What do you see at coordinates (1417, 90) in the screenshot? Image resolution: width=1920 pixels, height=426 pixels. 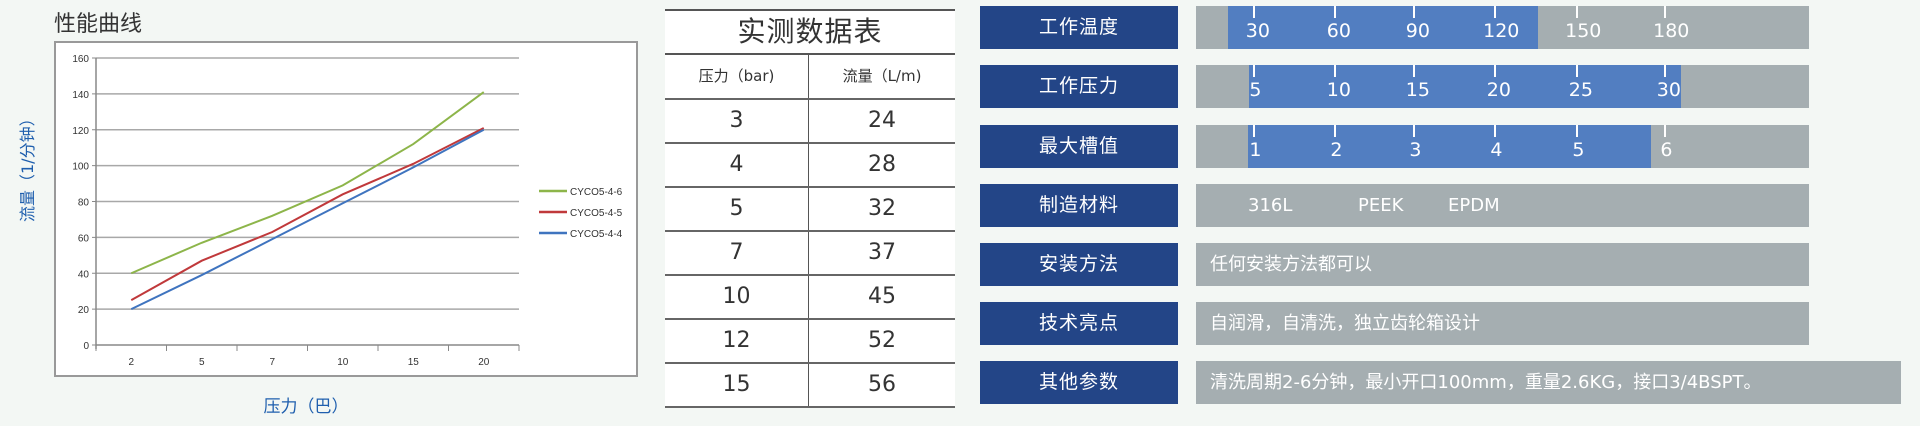 I see `tick-label: 15` at bounding box center [1417, 90].